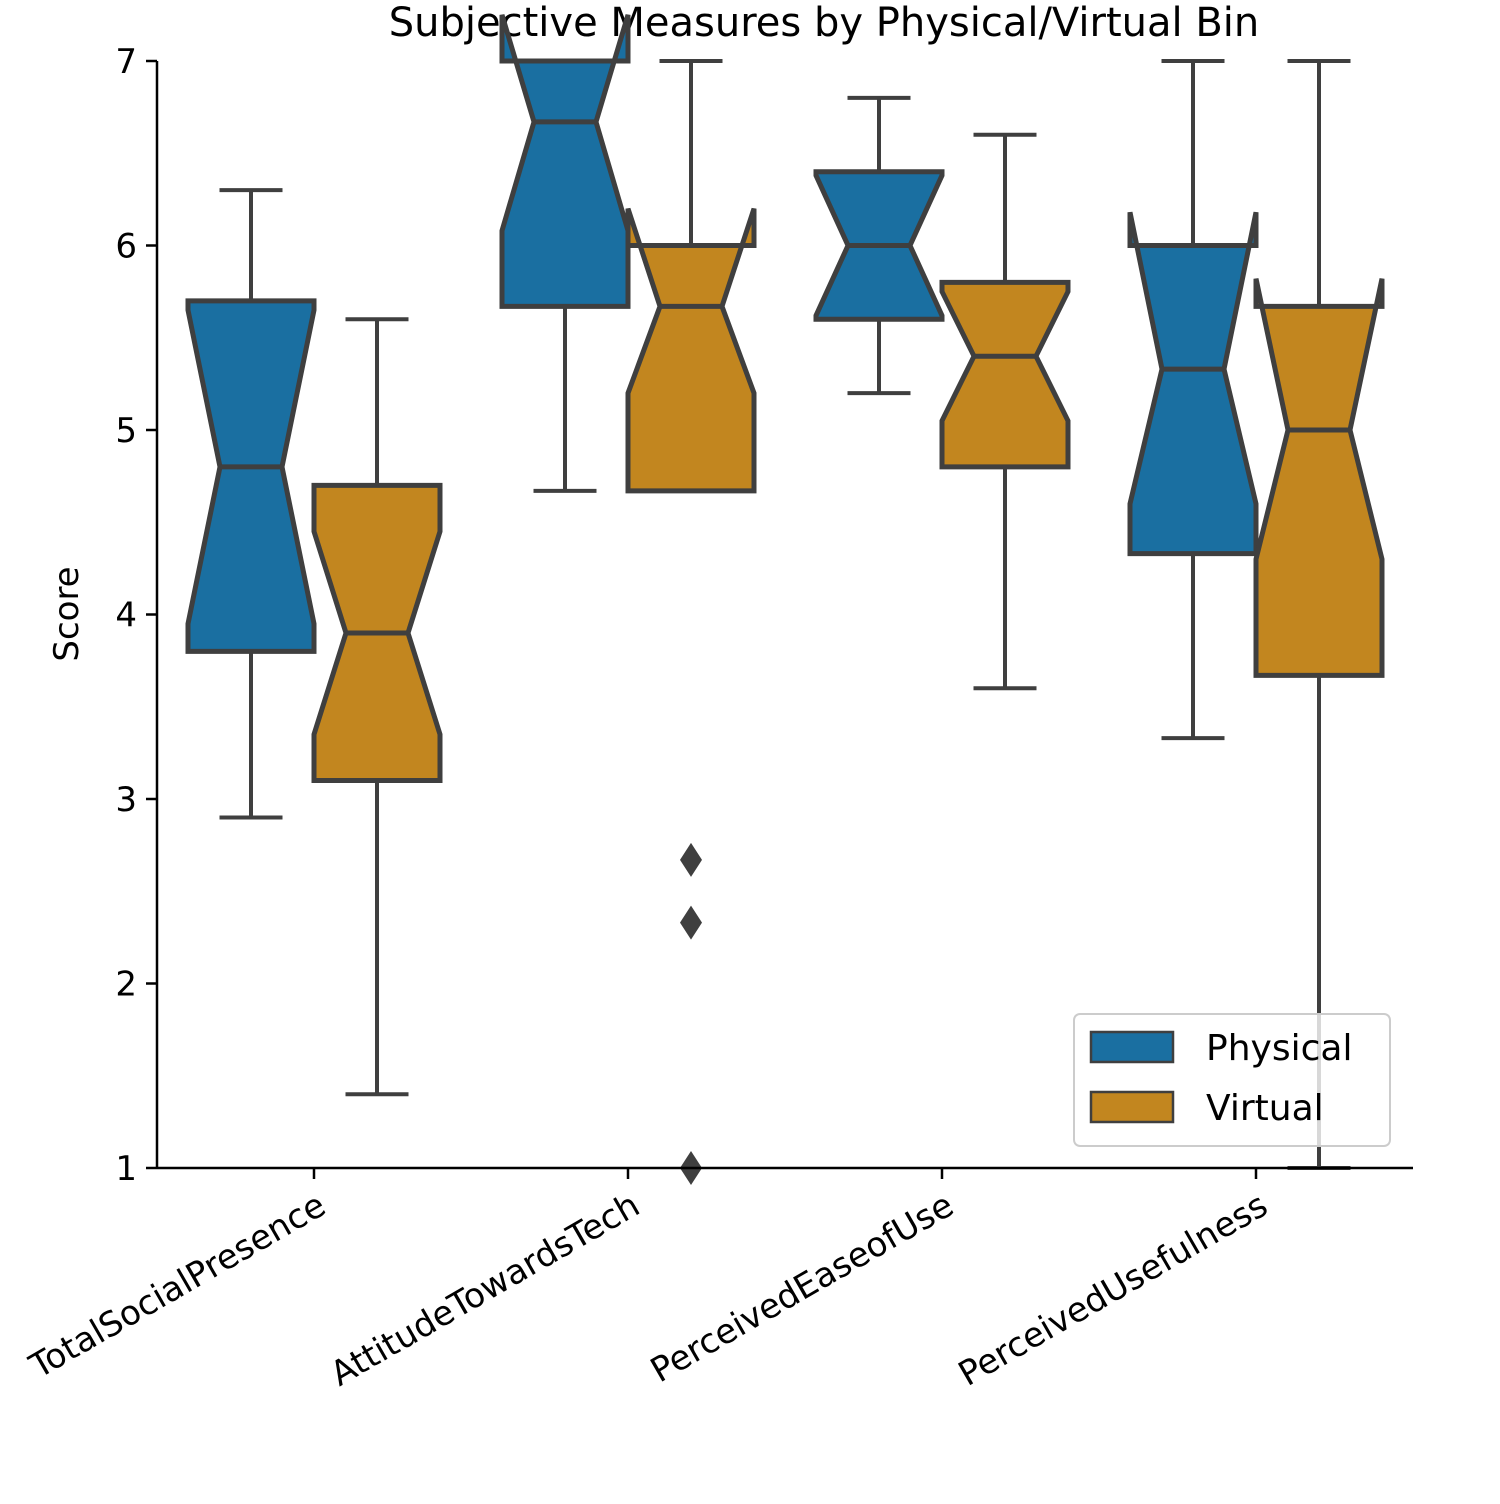 The width and height of the screenshot is (1500, 1504). What do you see at coordinates (177, 1286) in the screenshot?
I see `x-tick-label: TotalSocialPresence` at bounding box center [177, 1286].